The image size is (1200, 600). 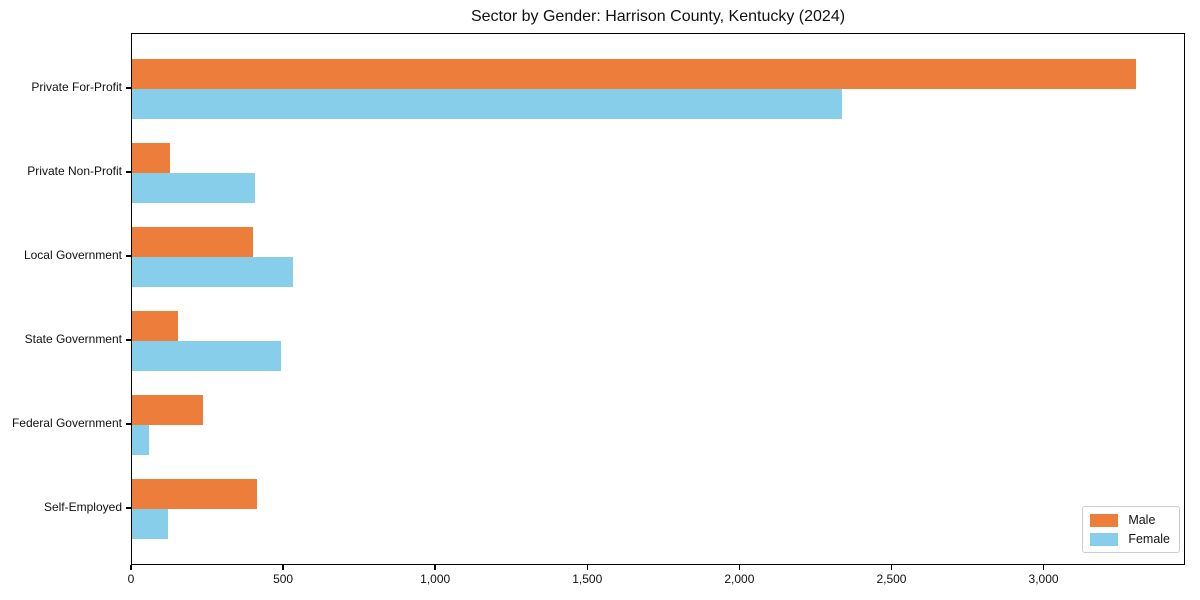 What do you see at coordinates (1043, 579) in the screenshot?
I see `x-tick-label: 3,000` at bounding box center [1043, 579].